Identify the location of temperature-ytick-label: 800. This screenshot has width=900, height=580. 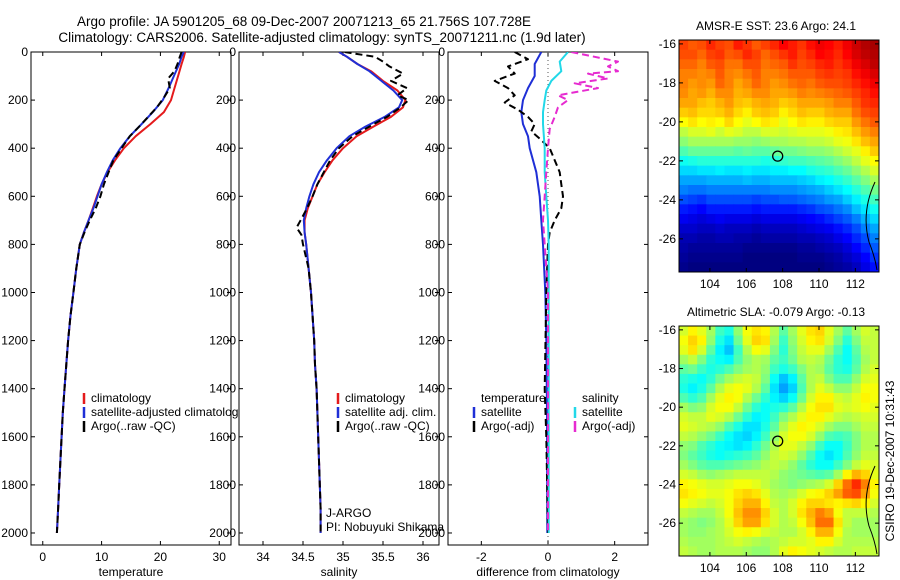
(18, 244).